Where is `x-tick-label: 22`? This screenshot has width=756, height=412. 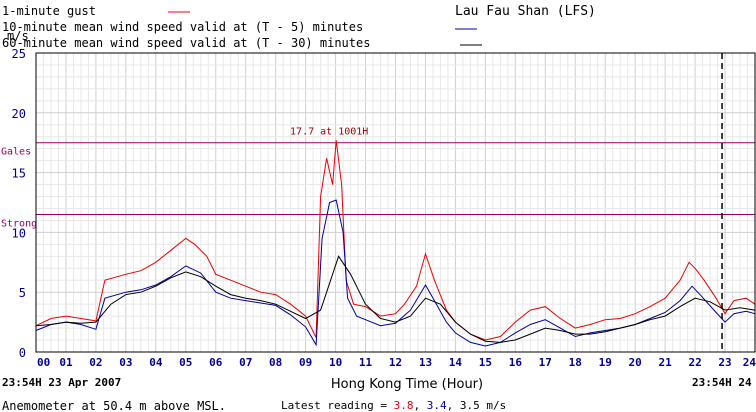
x-tick-label: 22 is located at coordinates (694, 362).